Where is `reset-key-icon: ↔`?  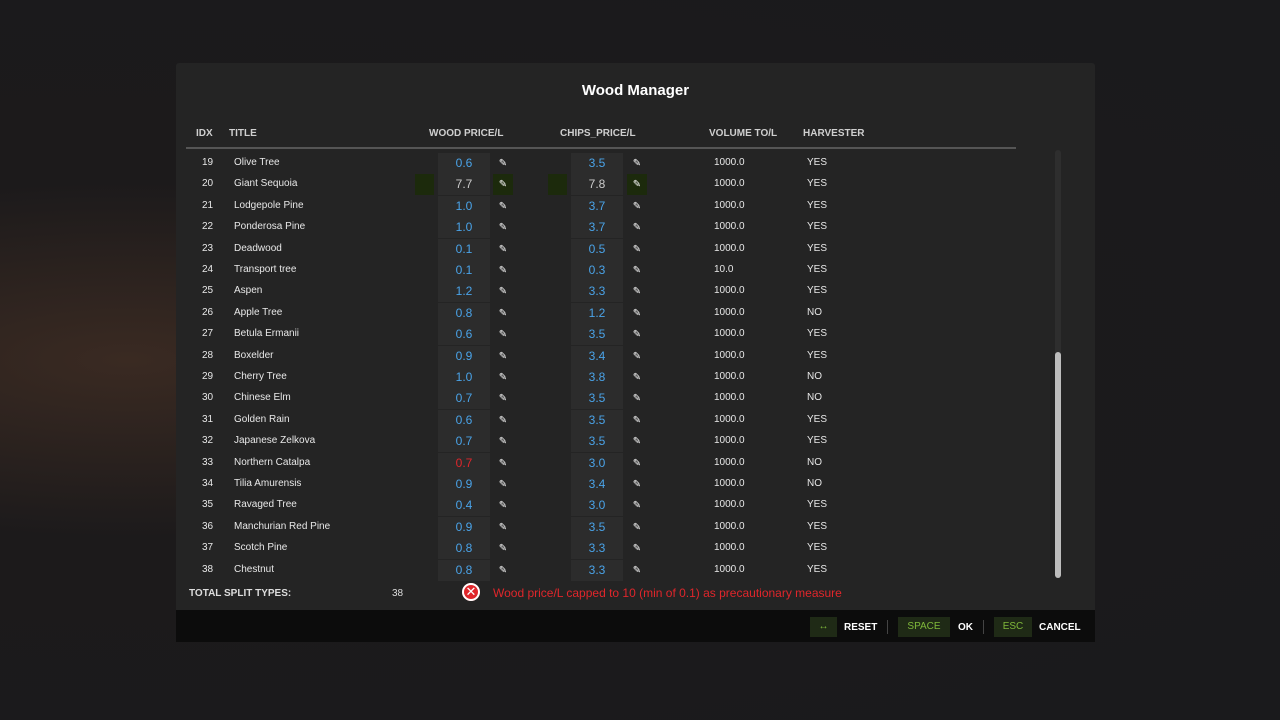
reset-key-icon: ↔ is located at coordinates (823, 627).